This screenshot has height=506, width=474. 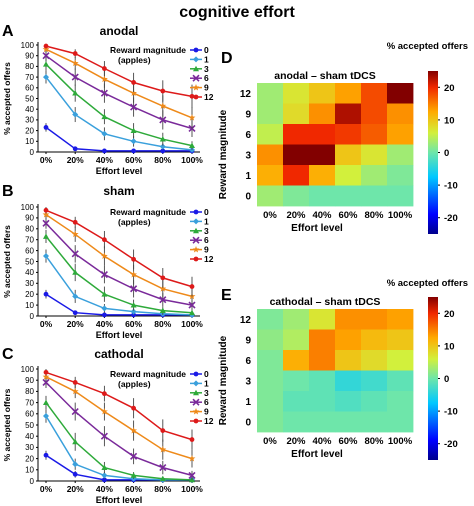 What do you see at coordinates (427, 46) in the screenshot?
I see `colorbar-title: % accepted offers` at bounding box center [427, 46].